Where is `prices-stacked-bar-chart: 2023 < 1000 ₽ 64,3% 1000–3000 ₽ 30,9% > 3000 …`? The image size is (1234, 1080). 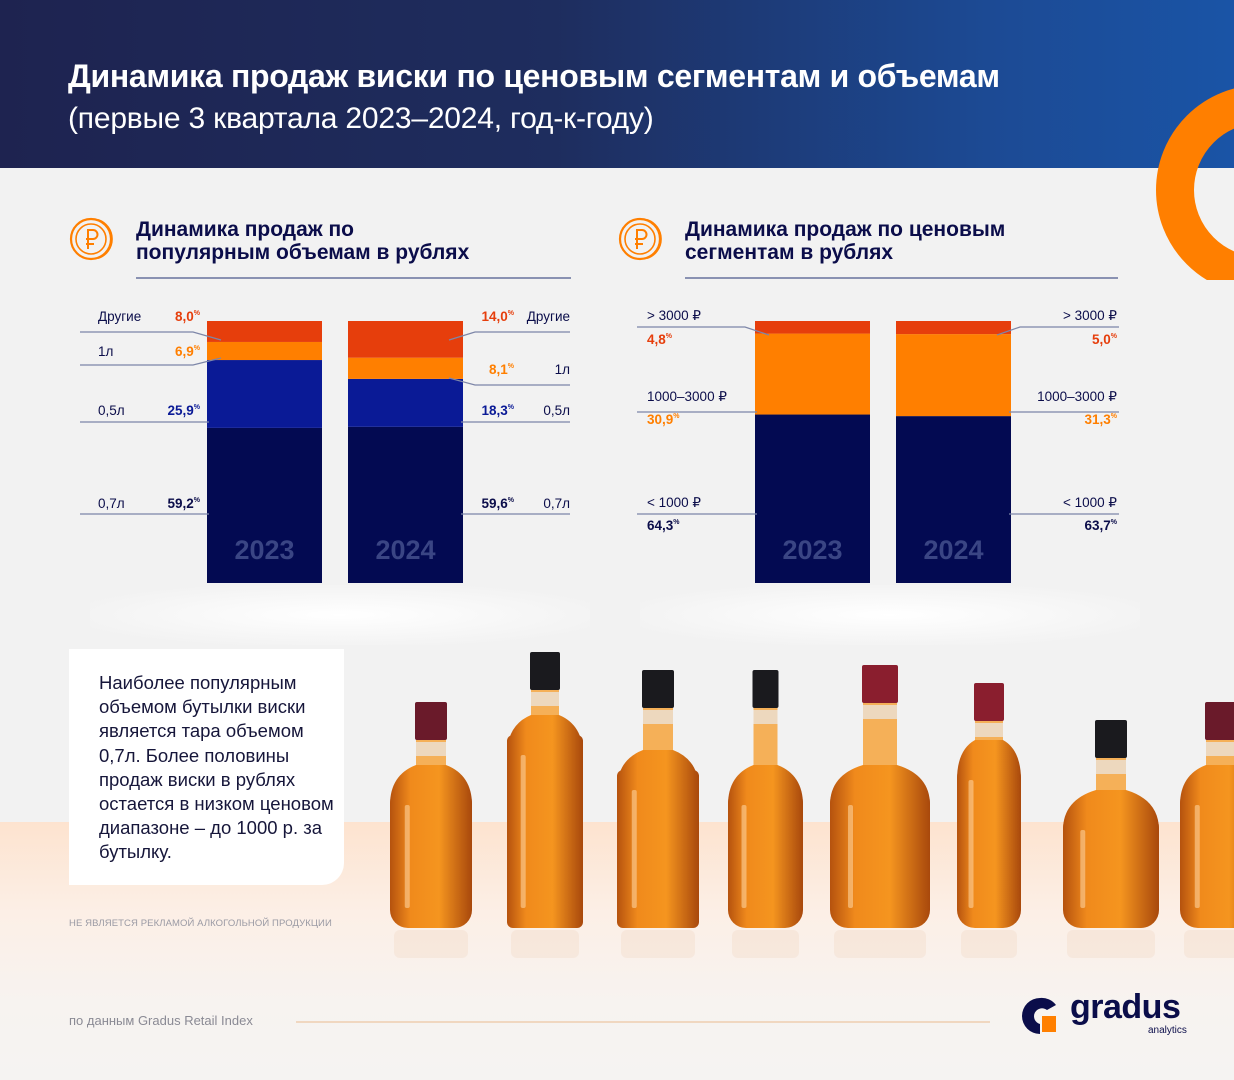 prices-stacked-bar-chart: 2023 < 1000 ₽ 64,3% 1000–3000 ₽ 30,9% > 3000 … is located at coordinates (878, 445).